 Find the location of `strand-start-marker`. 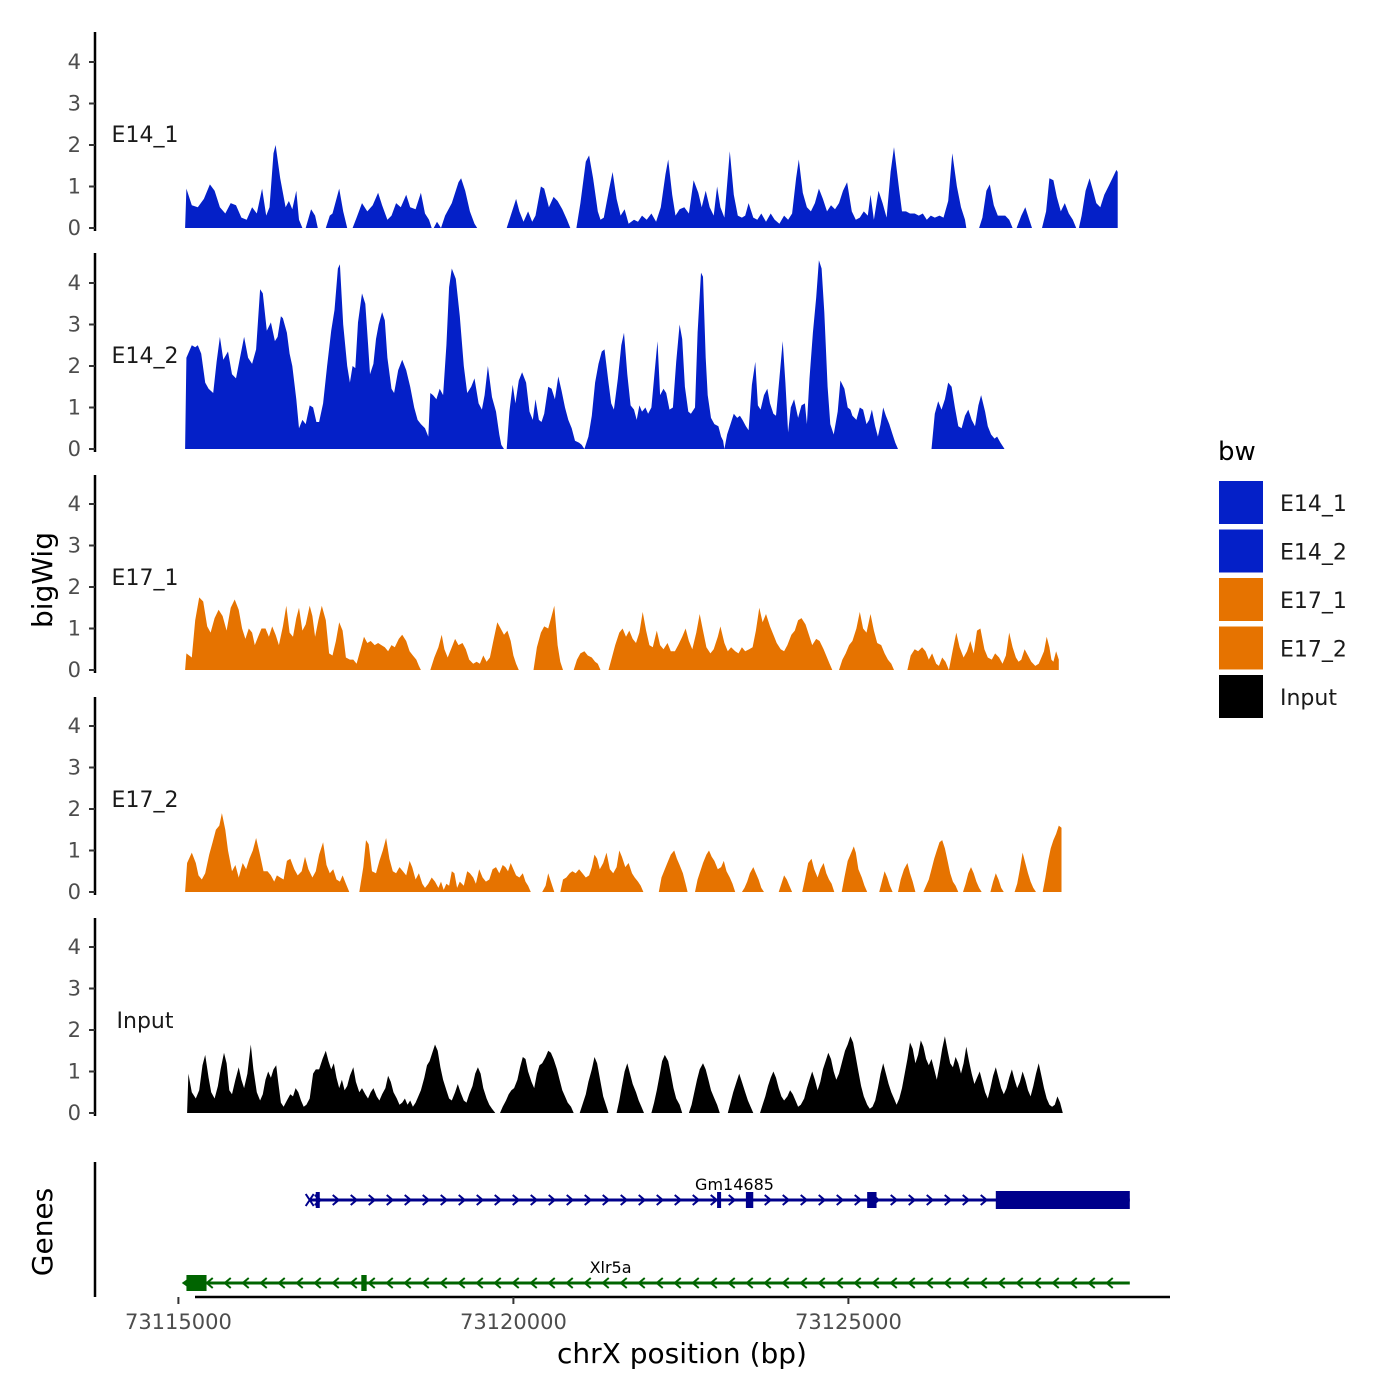

strand-start-marker is located at coordinates (309, 1200).